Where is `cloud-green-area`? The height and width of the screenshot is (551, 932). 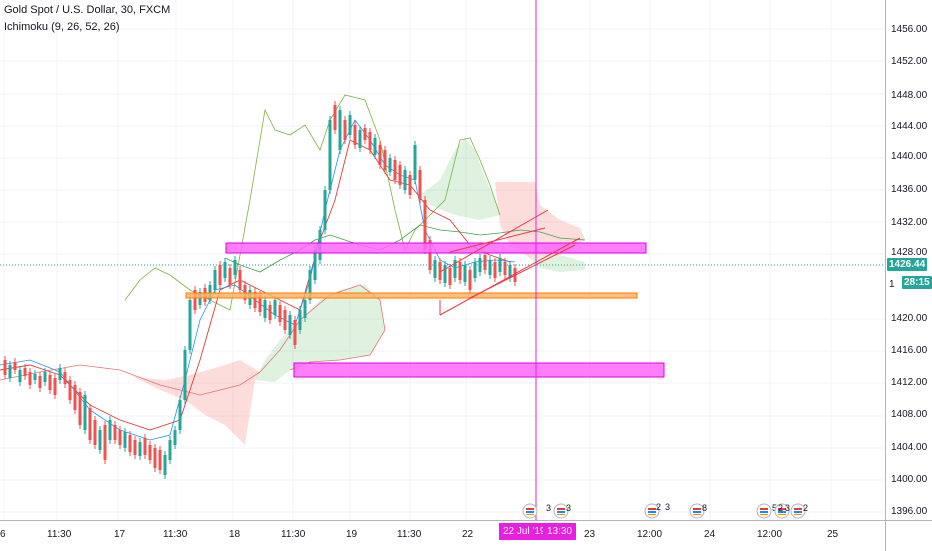 cloud-green-area is located at coordinates (557, 263).